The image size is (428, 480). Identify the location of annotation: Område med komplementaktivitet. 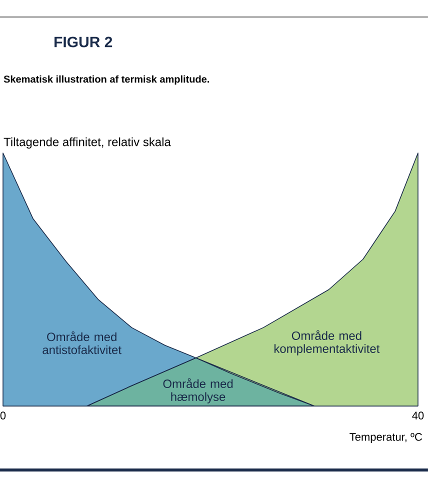
(327, 343).